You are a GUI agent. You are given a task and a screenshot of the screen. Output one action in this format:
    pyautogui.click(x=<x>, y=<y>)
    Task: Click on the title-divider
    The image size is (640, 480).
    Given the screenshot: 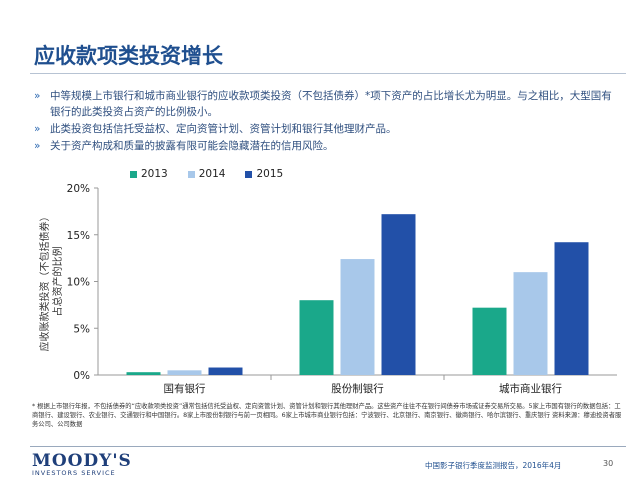 What is the action you would take?
    pyautogui.click(x=328, y=73)
    